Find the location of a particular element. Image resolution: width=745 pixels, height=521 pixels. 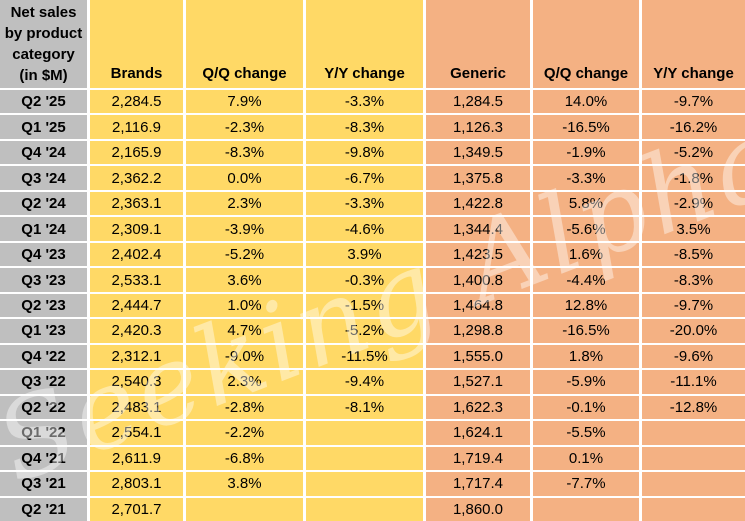

cell-generic: 1,719.4 is located at coordinates (478, 458).